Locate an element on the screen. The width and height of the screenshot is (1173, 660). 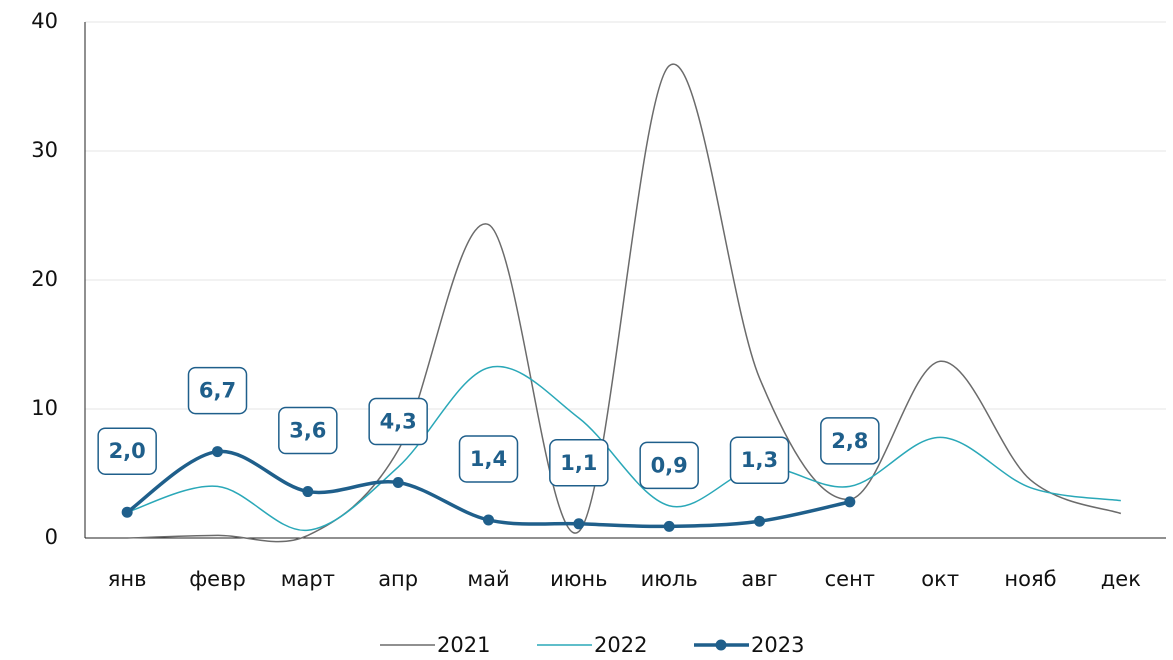
data-label: 2,0 is located at coordinates (127, 451).